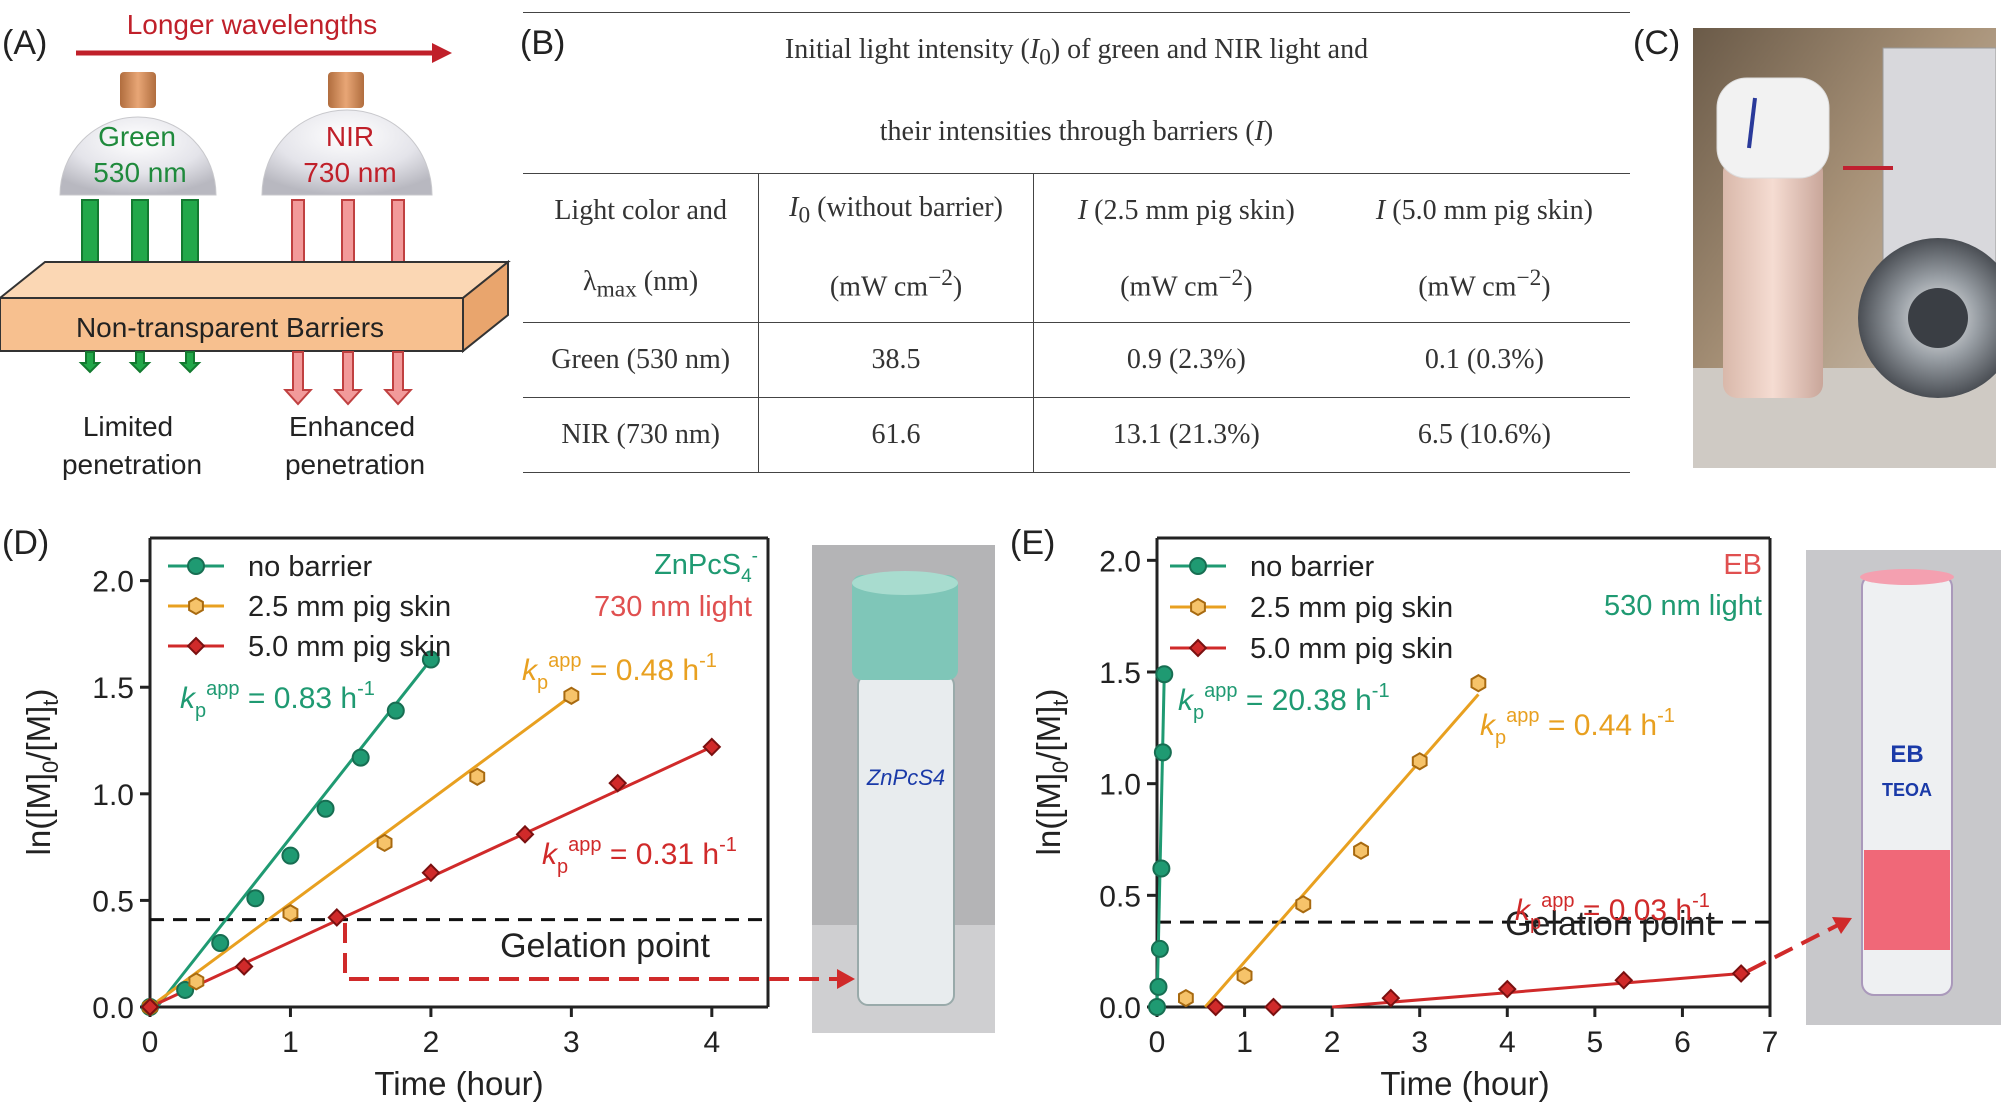 This screenshot has height=1119, width=2001. I want to click on nir-lamp-name: NIR, so click(350, 136).